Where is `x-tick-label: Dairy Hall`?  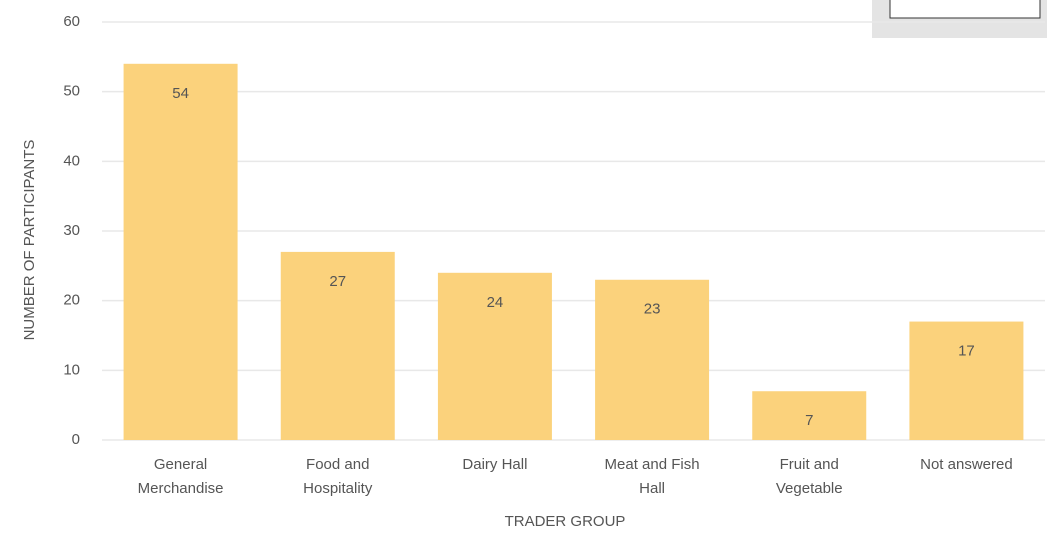 x-tick-label: Dairy Hall is located at coordinates (494, 464).